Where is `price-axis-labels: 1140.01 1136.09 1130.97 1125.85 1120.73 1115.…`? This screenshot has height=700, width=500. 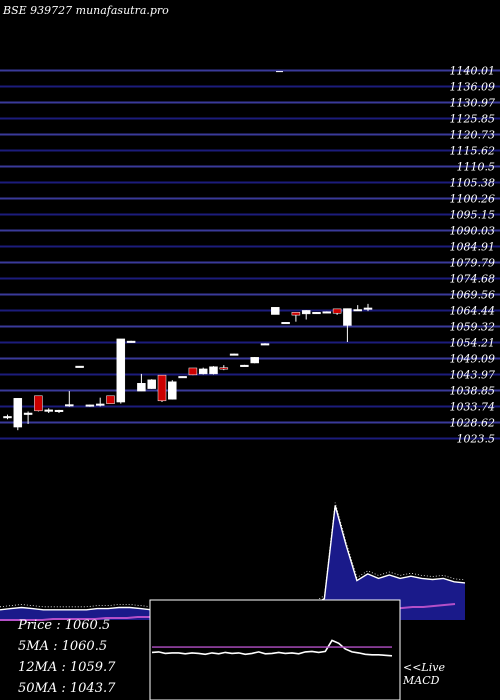 price-axis-labels: 1140.01 1136.09 1130.97 1125.85 1120.73 1115.… is located at coordinates (473, 255).